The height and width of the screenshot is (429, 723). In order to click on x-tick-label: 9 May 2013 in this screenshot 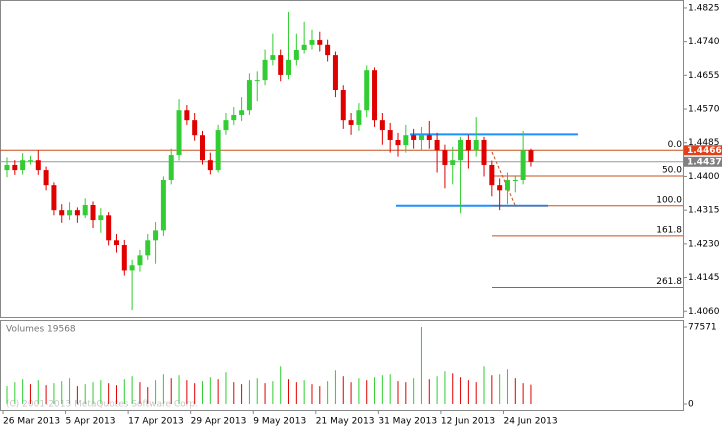, I will do `click(279, 422)`.